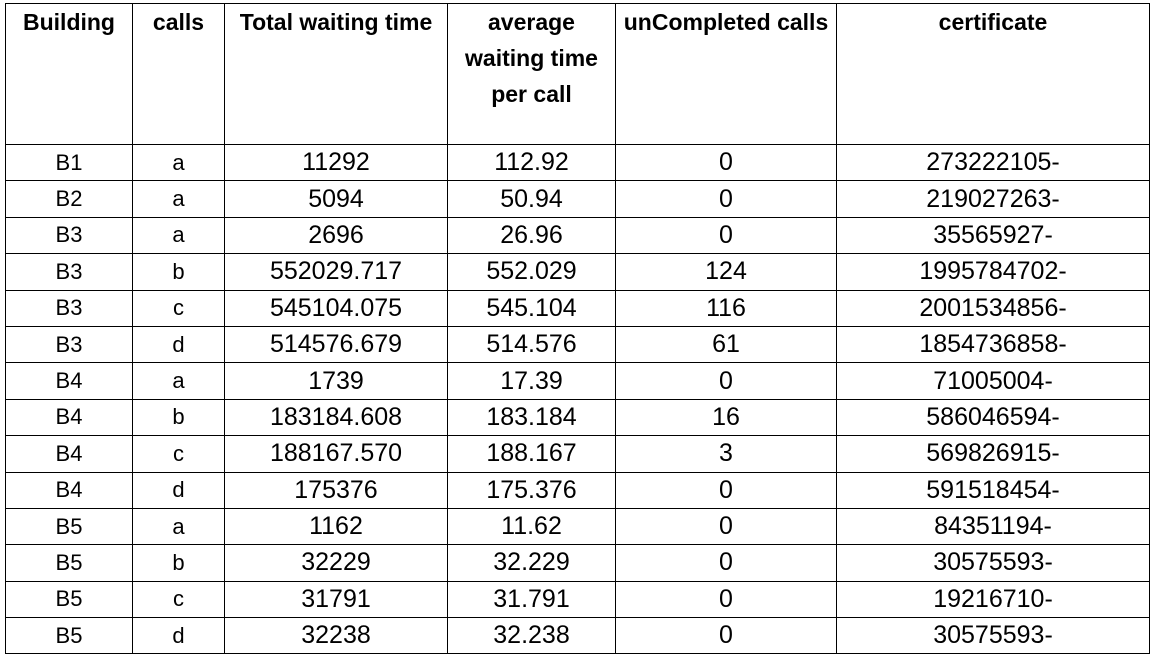 This screenshot has height=664, width=1154. What do you see at coordinates (336, 272) in the screenshot?
I see `cell-total-waiting-time: 552029.717` at bounding box center [336, 272].